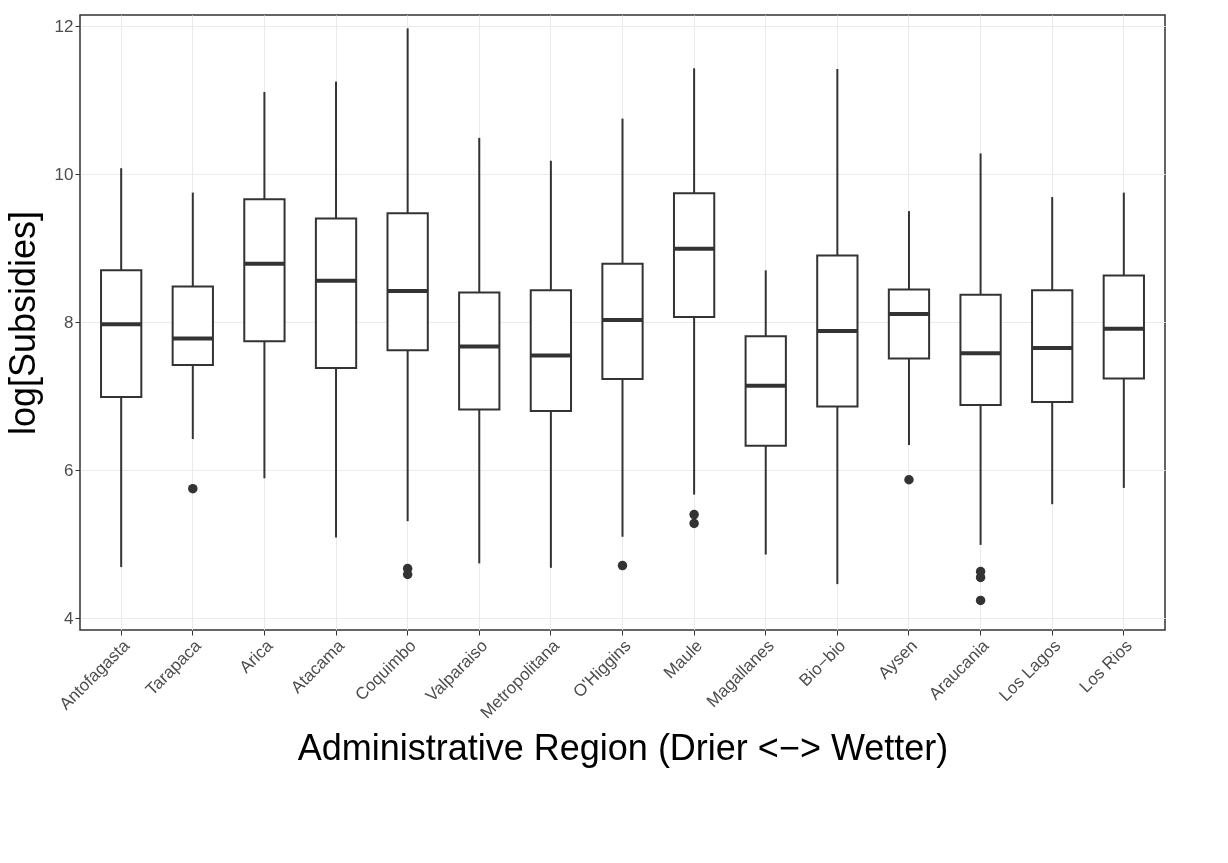  I want to click on x-tick-label: Los Rios, so click(1105, 666).